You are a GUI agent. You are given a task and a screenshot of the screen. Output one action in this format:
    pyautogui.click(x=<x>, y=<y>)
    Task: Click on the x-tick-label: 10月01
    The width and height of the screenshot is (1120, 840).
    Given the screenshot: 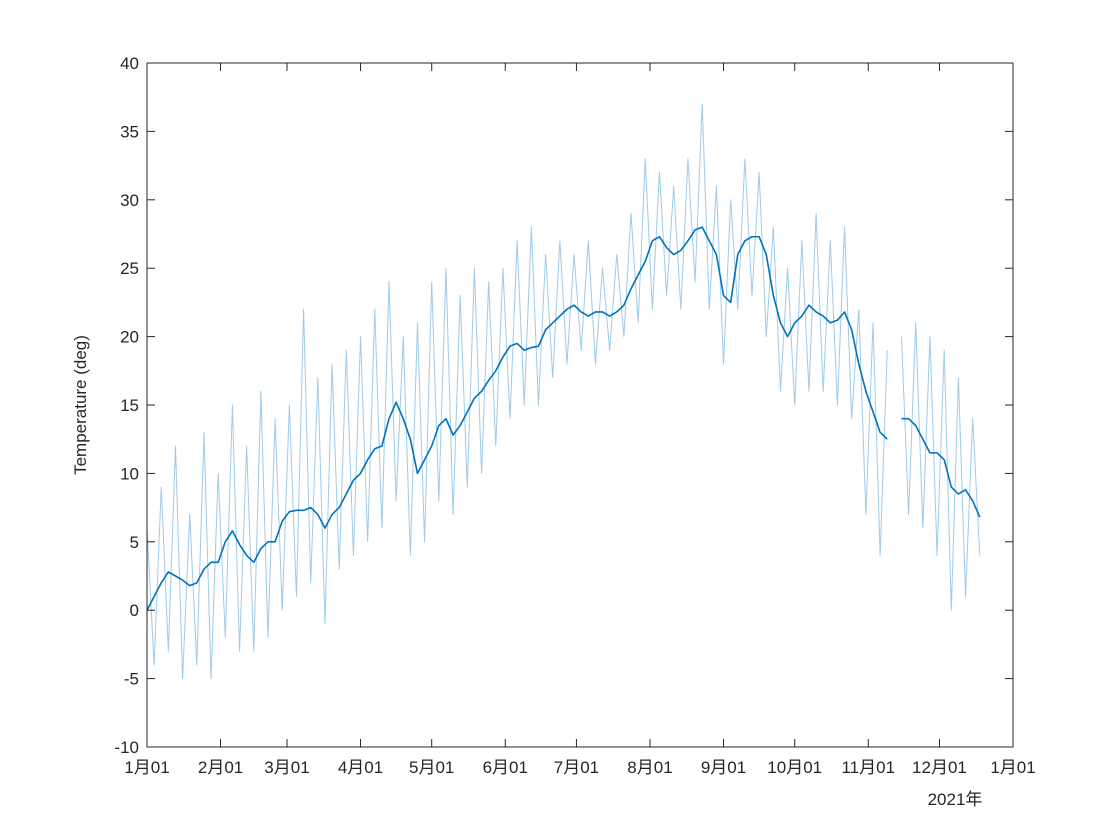 What is the action you would take?
    pyautogui.click(x=794, y=767)
    